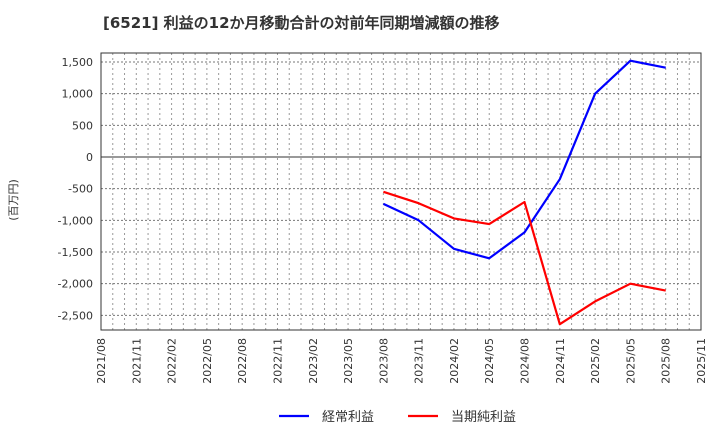  I want to click on y-tick-label: -1,500, so click(75, 252).